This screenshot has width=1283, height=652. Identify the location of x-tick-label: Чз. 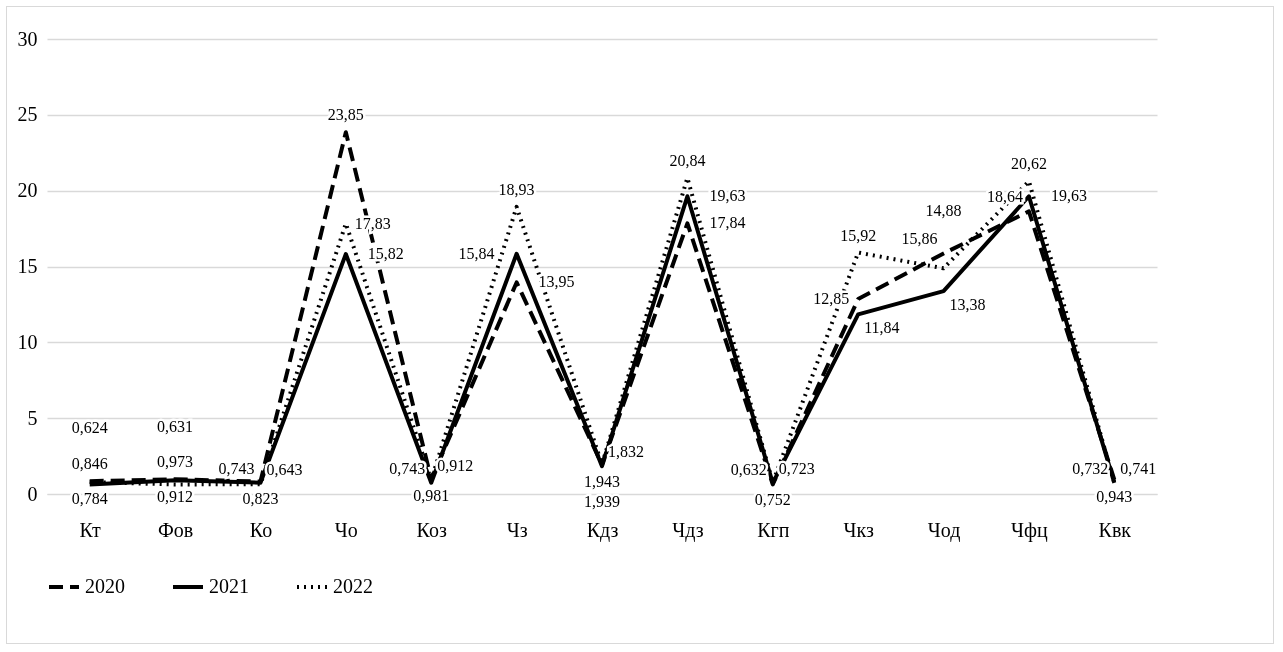
(517, 529).